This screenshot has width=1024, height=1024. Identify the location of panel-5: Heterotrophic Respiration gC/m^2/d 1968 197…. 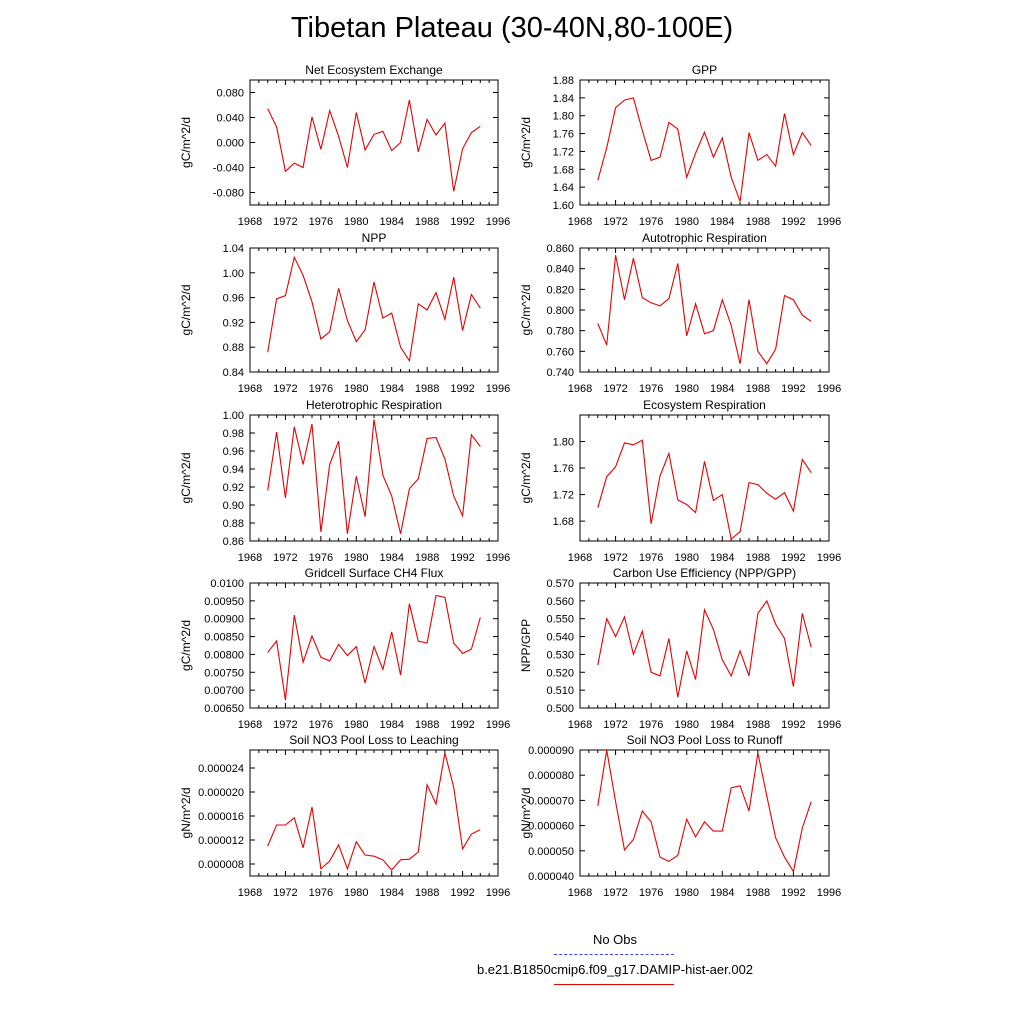
(344, 481).